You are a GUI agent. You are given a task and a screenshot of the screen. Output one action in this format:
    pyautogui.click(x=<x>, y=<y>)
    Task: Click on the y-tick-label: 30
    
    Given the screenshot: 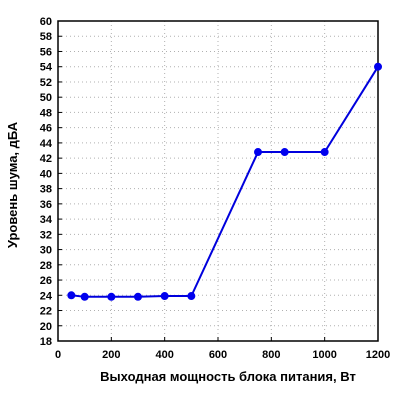 What is the action you would take?
    pyautogui.click(x=46, y=251)
    